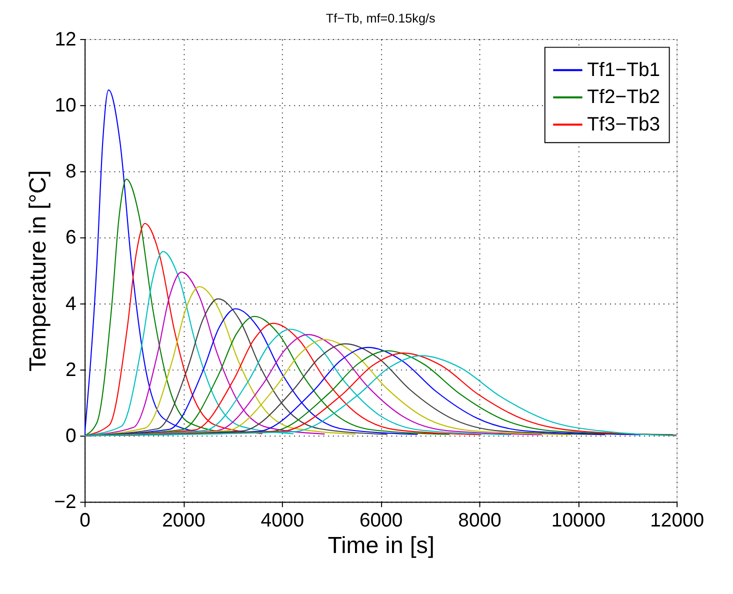  Describe the element at coordinates (381, 521) in the screenshot. I see `x-tick-label: 6000` at that location.